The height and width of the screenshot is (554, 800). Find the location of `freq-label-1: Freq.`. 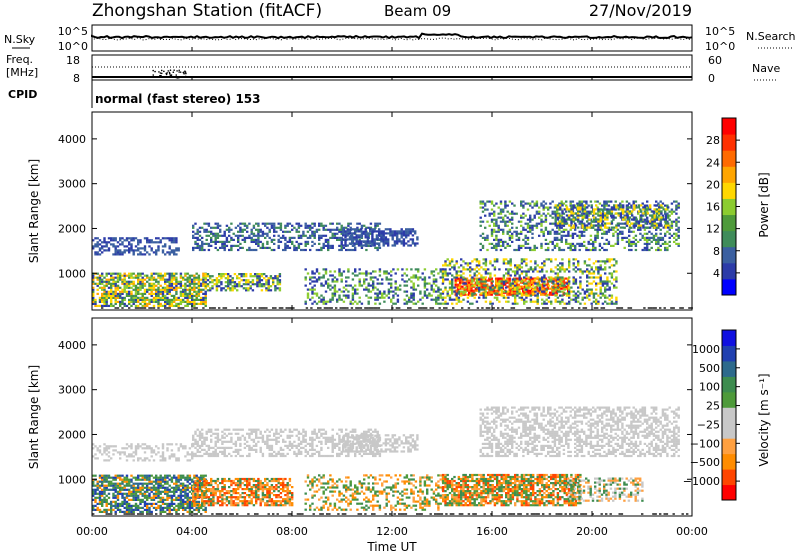

freq-label-1: Freq. is located at coordinates (19, 59).